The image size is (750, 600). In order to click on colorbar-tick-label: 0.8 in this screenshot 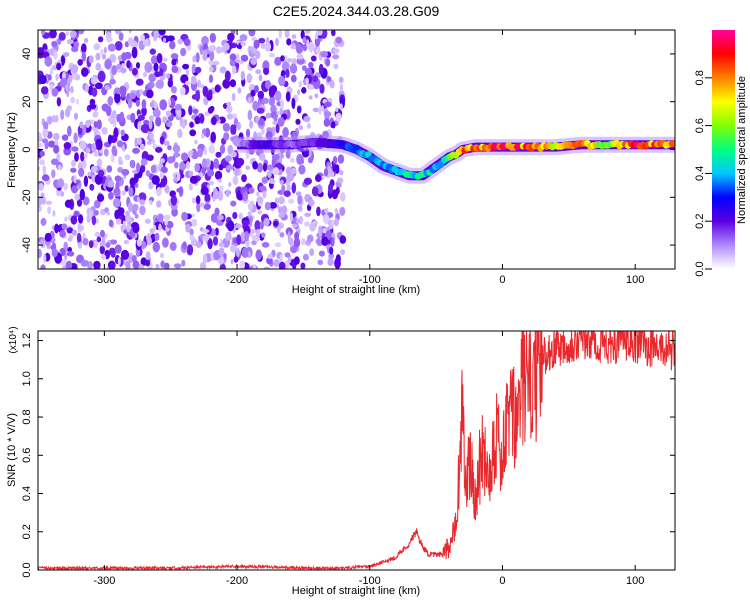, I will do `click(700, 77)`.